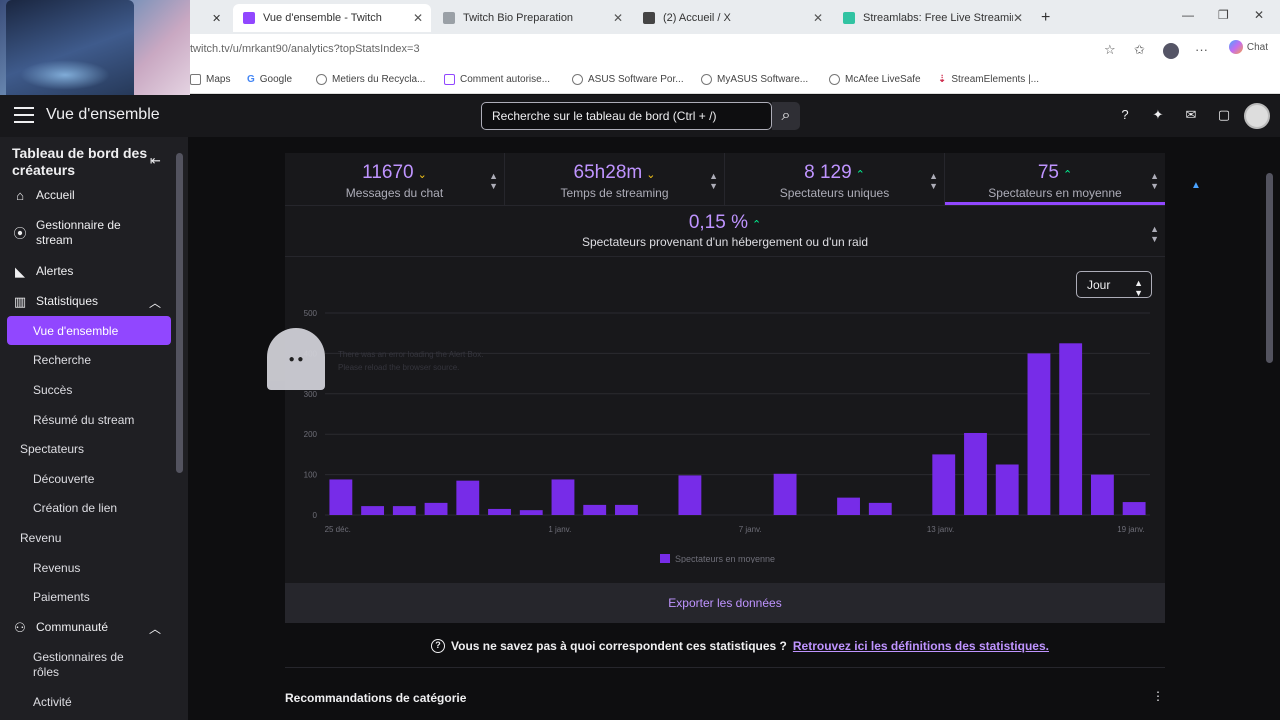  What do you see at coordinates (61, 597) in the screenshot?
I see `sidebar-item-paiements: Paiements` at bounding box center [61, 597].